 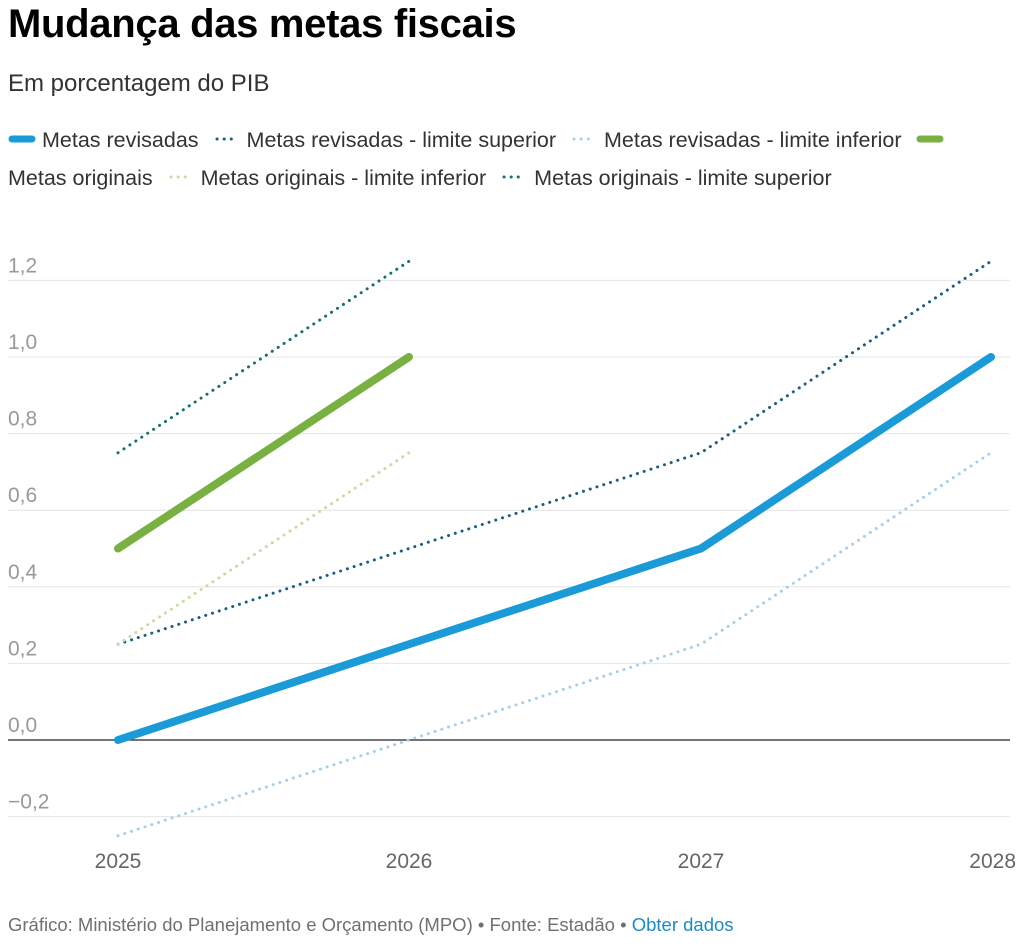 I want to click on legend-label: Metas revisadas - limite superior, so click(x=401, y=140).